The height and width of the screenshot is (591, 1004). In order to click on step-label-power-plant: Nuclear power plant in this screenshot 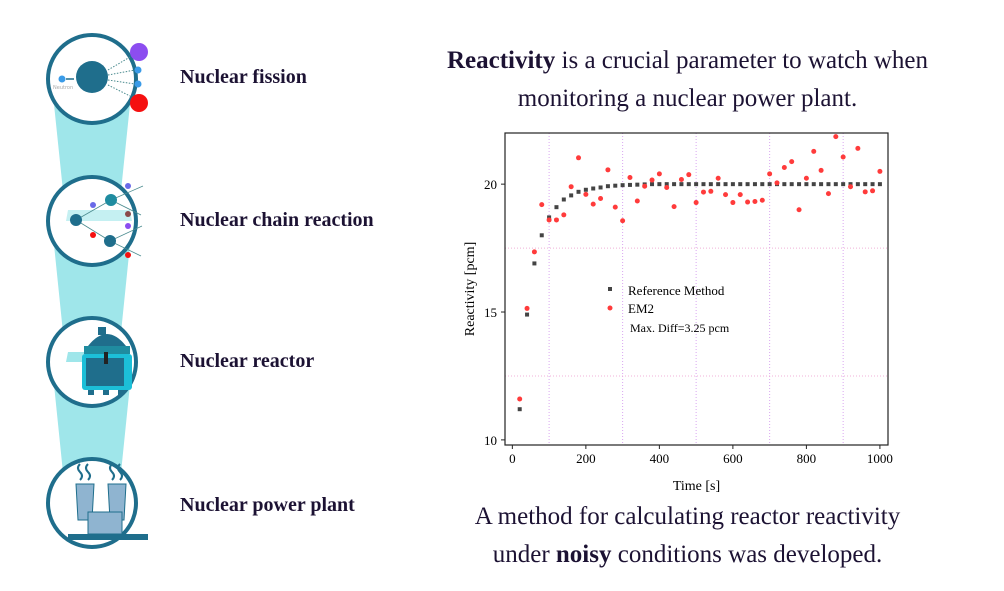, I will do `click(267, 505)`.